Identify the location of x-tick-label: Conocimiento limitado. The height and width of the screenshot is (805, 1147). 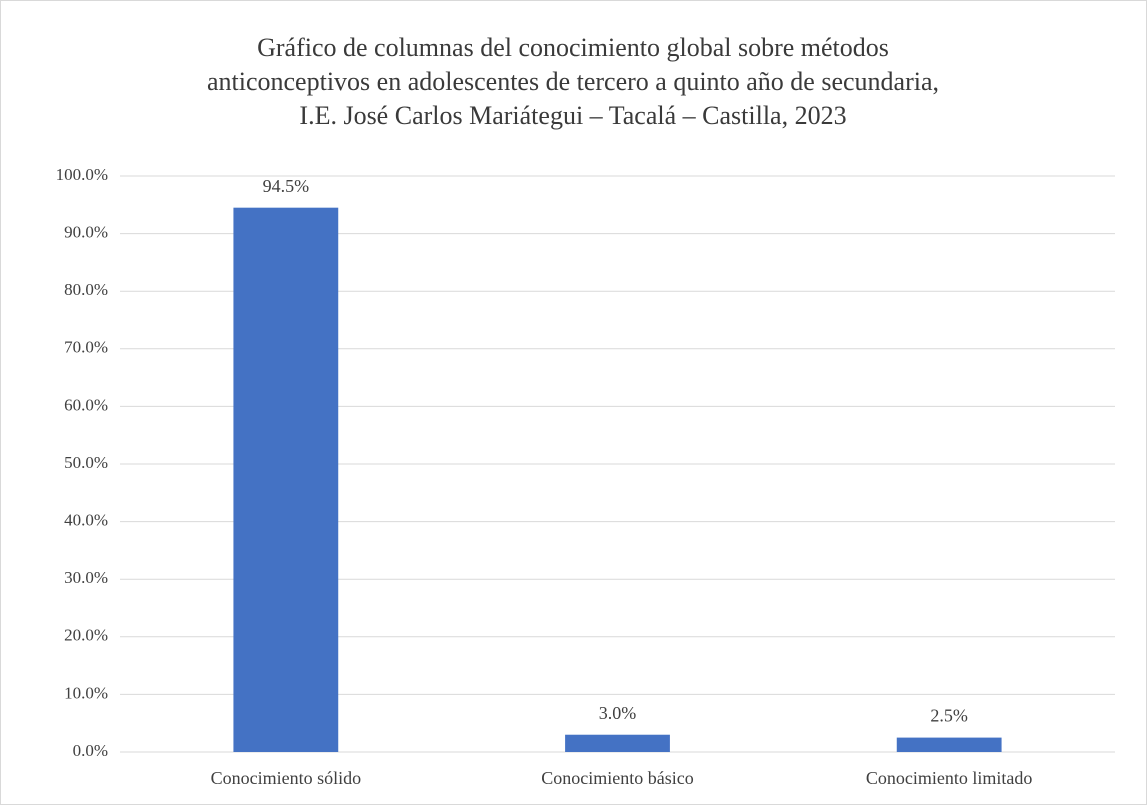
(949, 778).